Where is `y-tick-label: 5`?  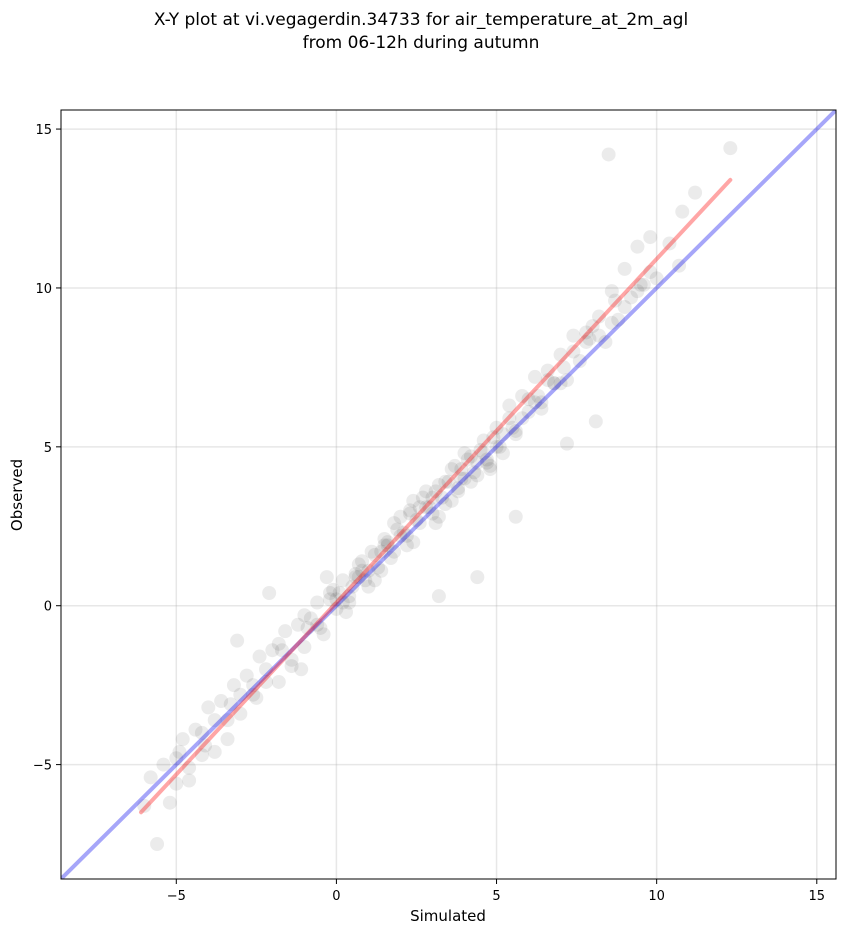 y-tick-label: 5 is located at coordinates (48, 448).